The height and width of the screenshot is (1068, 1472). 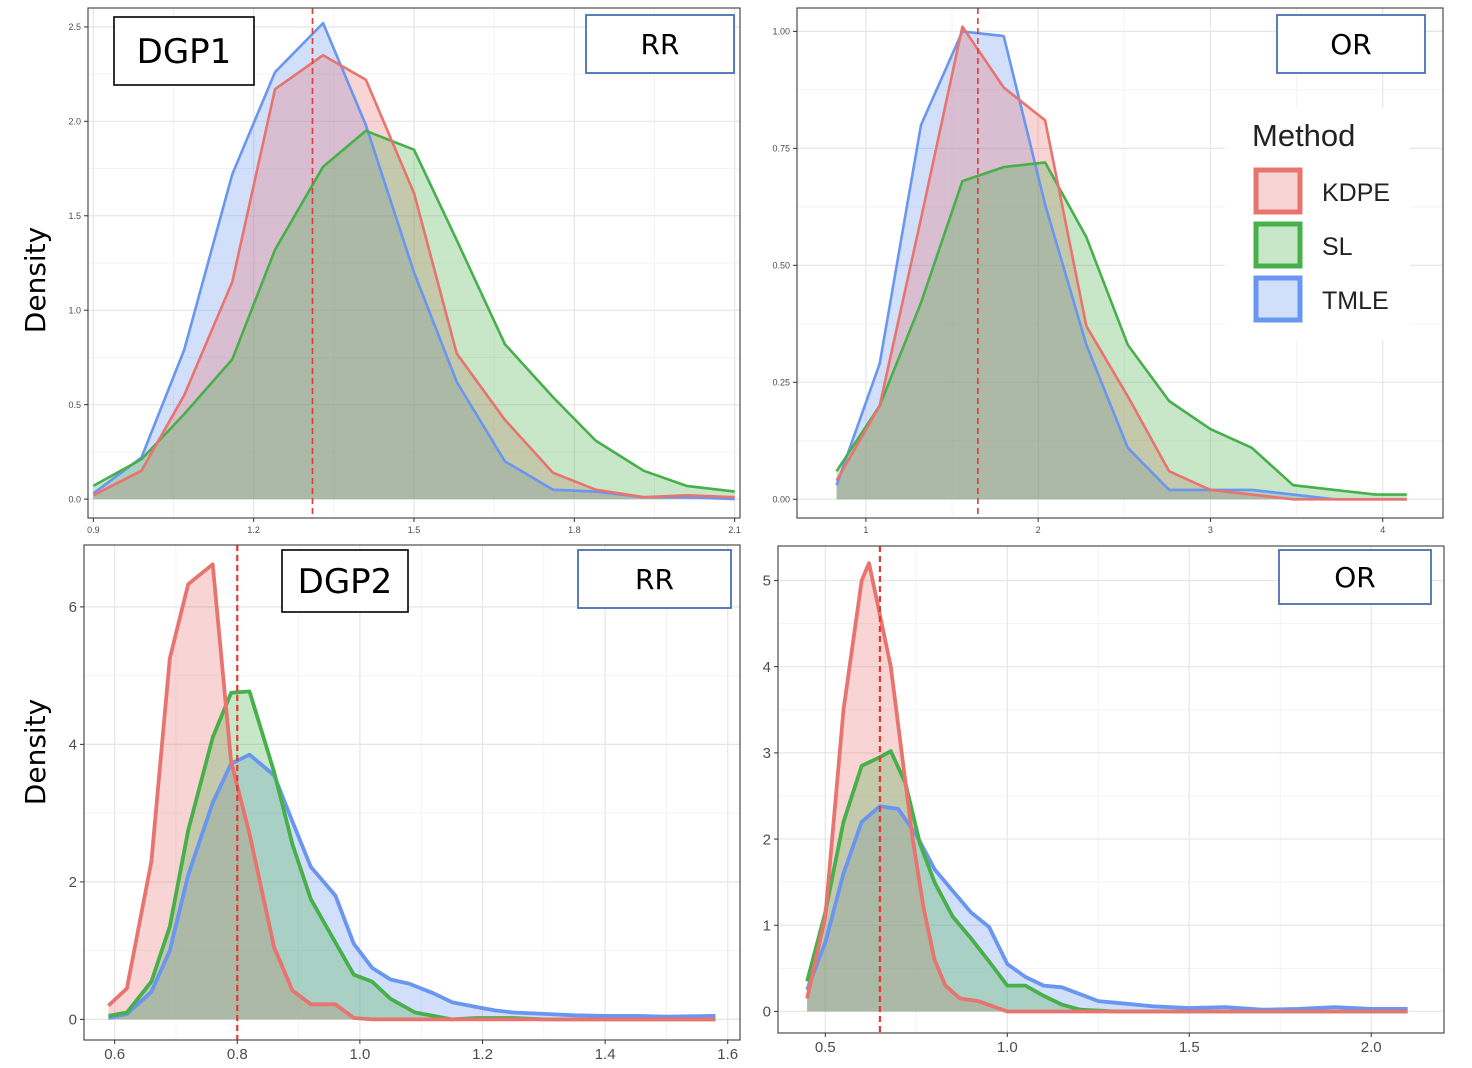 I want to click on x-tick-label: 0.8, so click(x=237, y=1054).